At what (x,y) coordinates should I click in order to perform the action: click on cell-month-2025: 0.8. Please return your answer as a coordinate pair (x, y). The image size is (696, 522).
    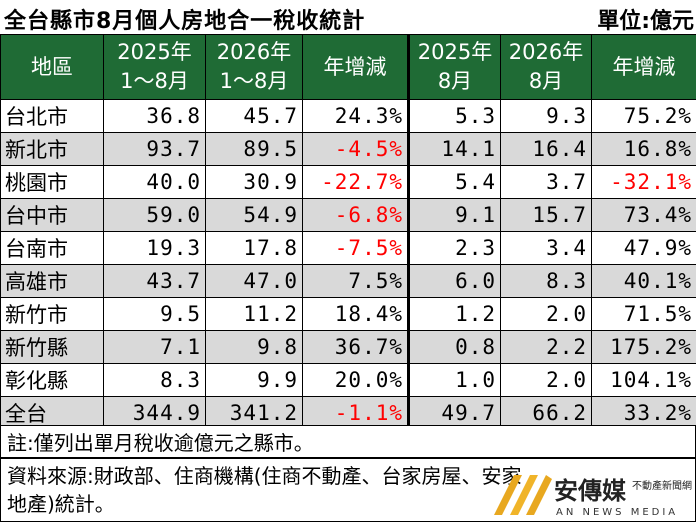
    Looking at the image, I should click on (454, 347).